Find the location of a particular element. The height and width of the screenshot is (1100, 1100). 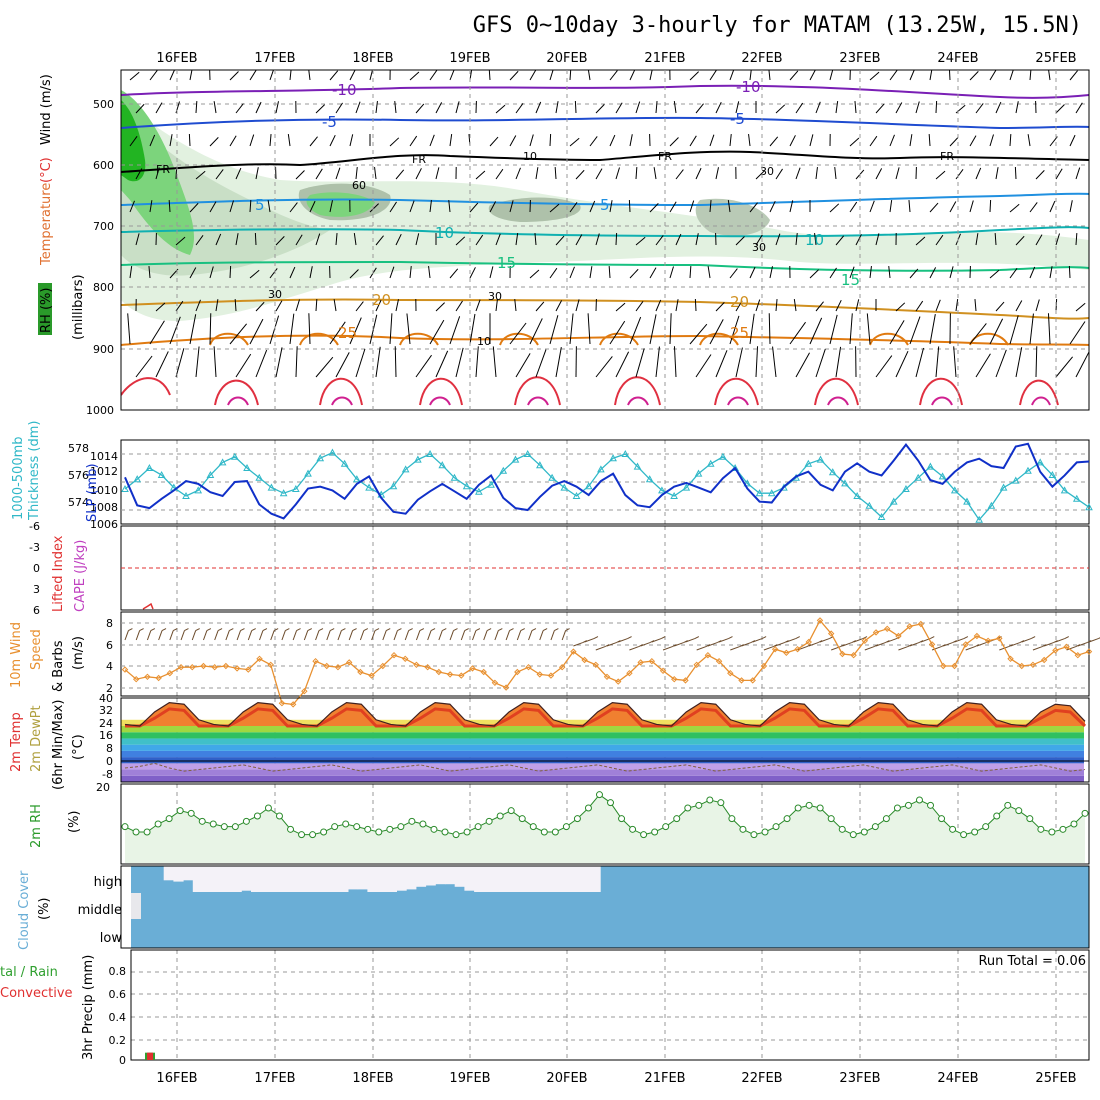

temperature-label: Temperature is located at coordinates (46, 224).